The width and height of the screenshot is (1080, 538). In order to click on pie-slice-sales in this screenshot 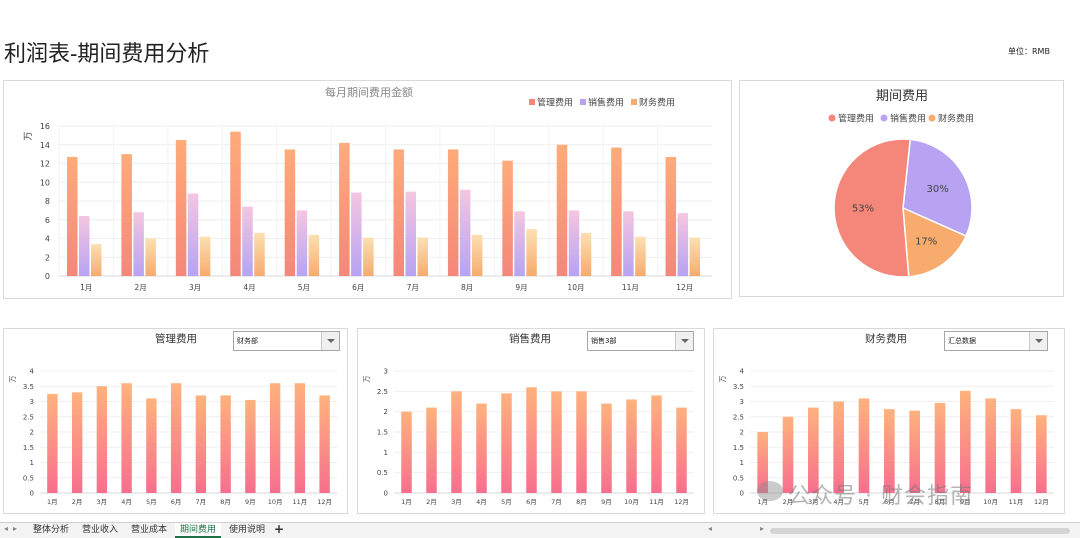, I will do `click(937, 188)`.